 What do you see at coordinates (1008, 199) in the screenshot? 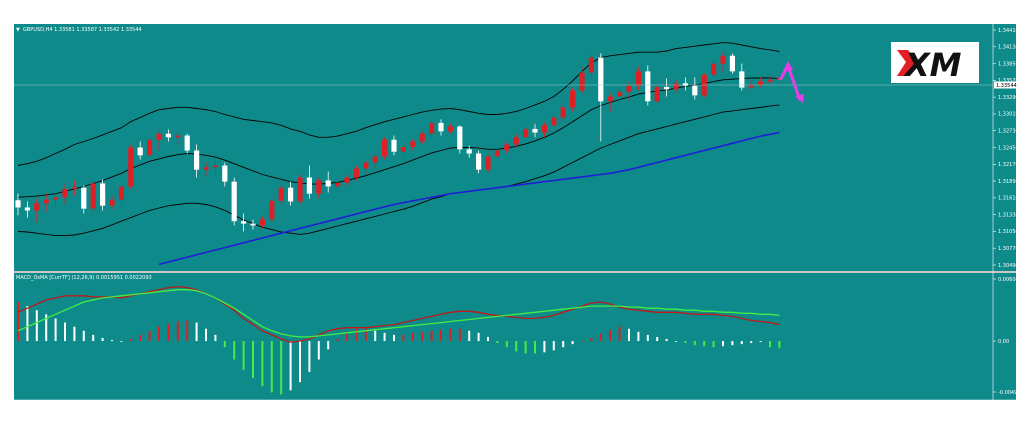
I see `price-tick-label: 1.31610` at bounding box center [1008, 199].